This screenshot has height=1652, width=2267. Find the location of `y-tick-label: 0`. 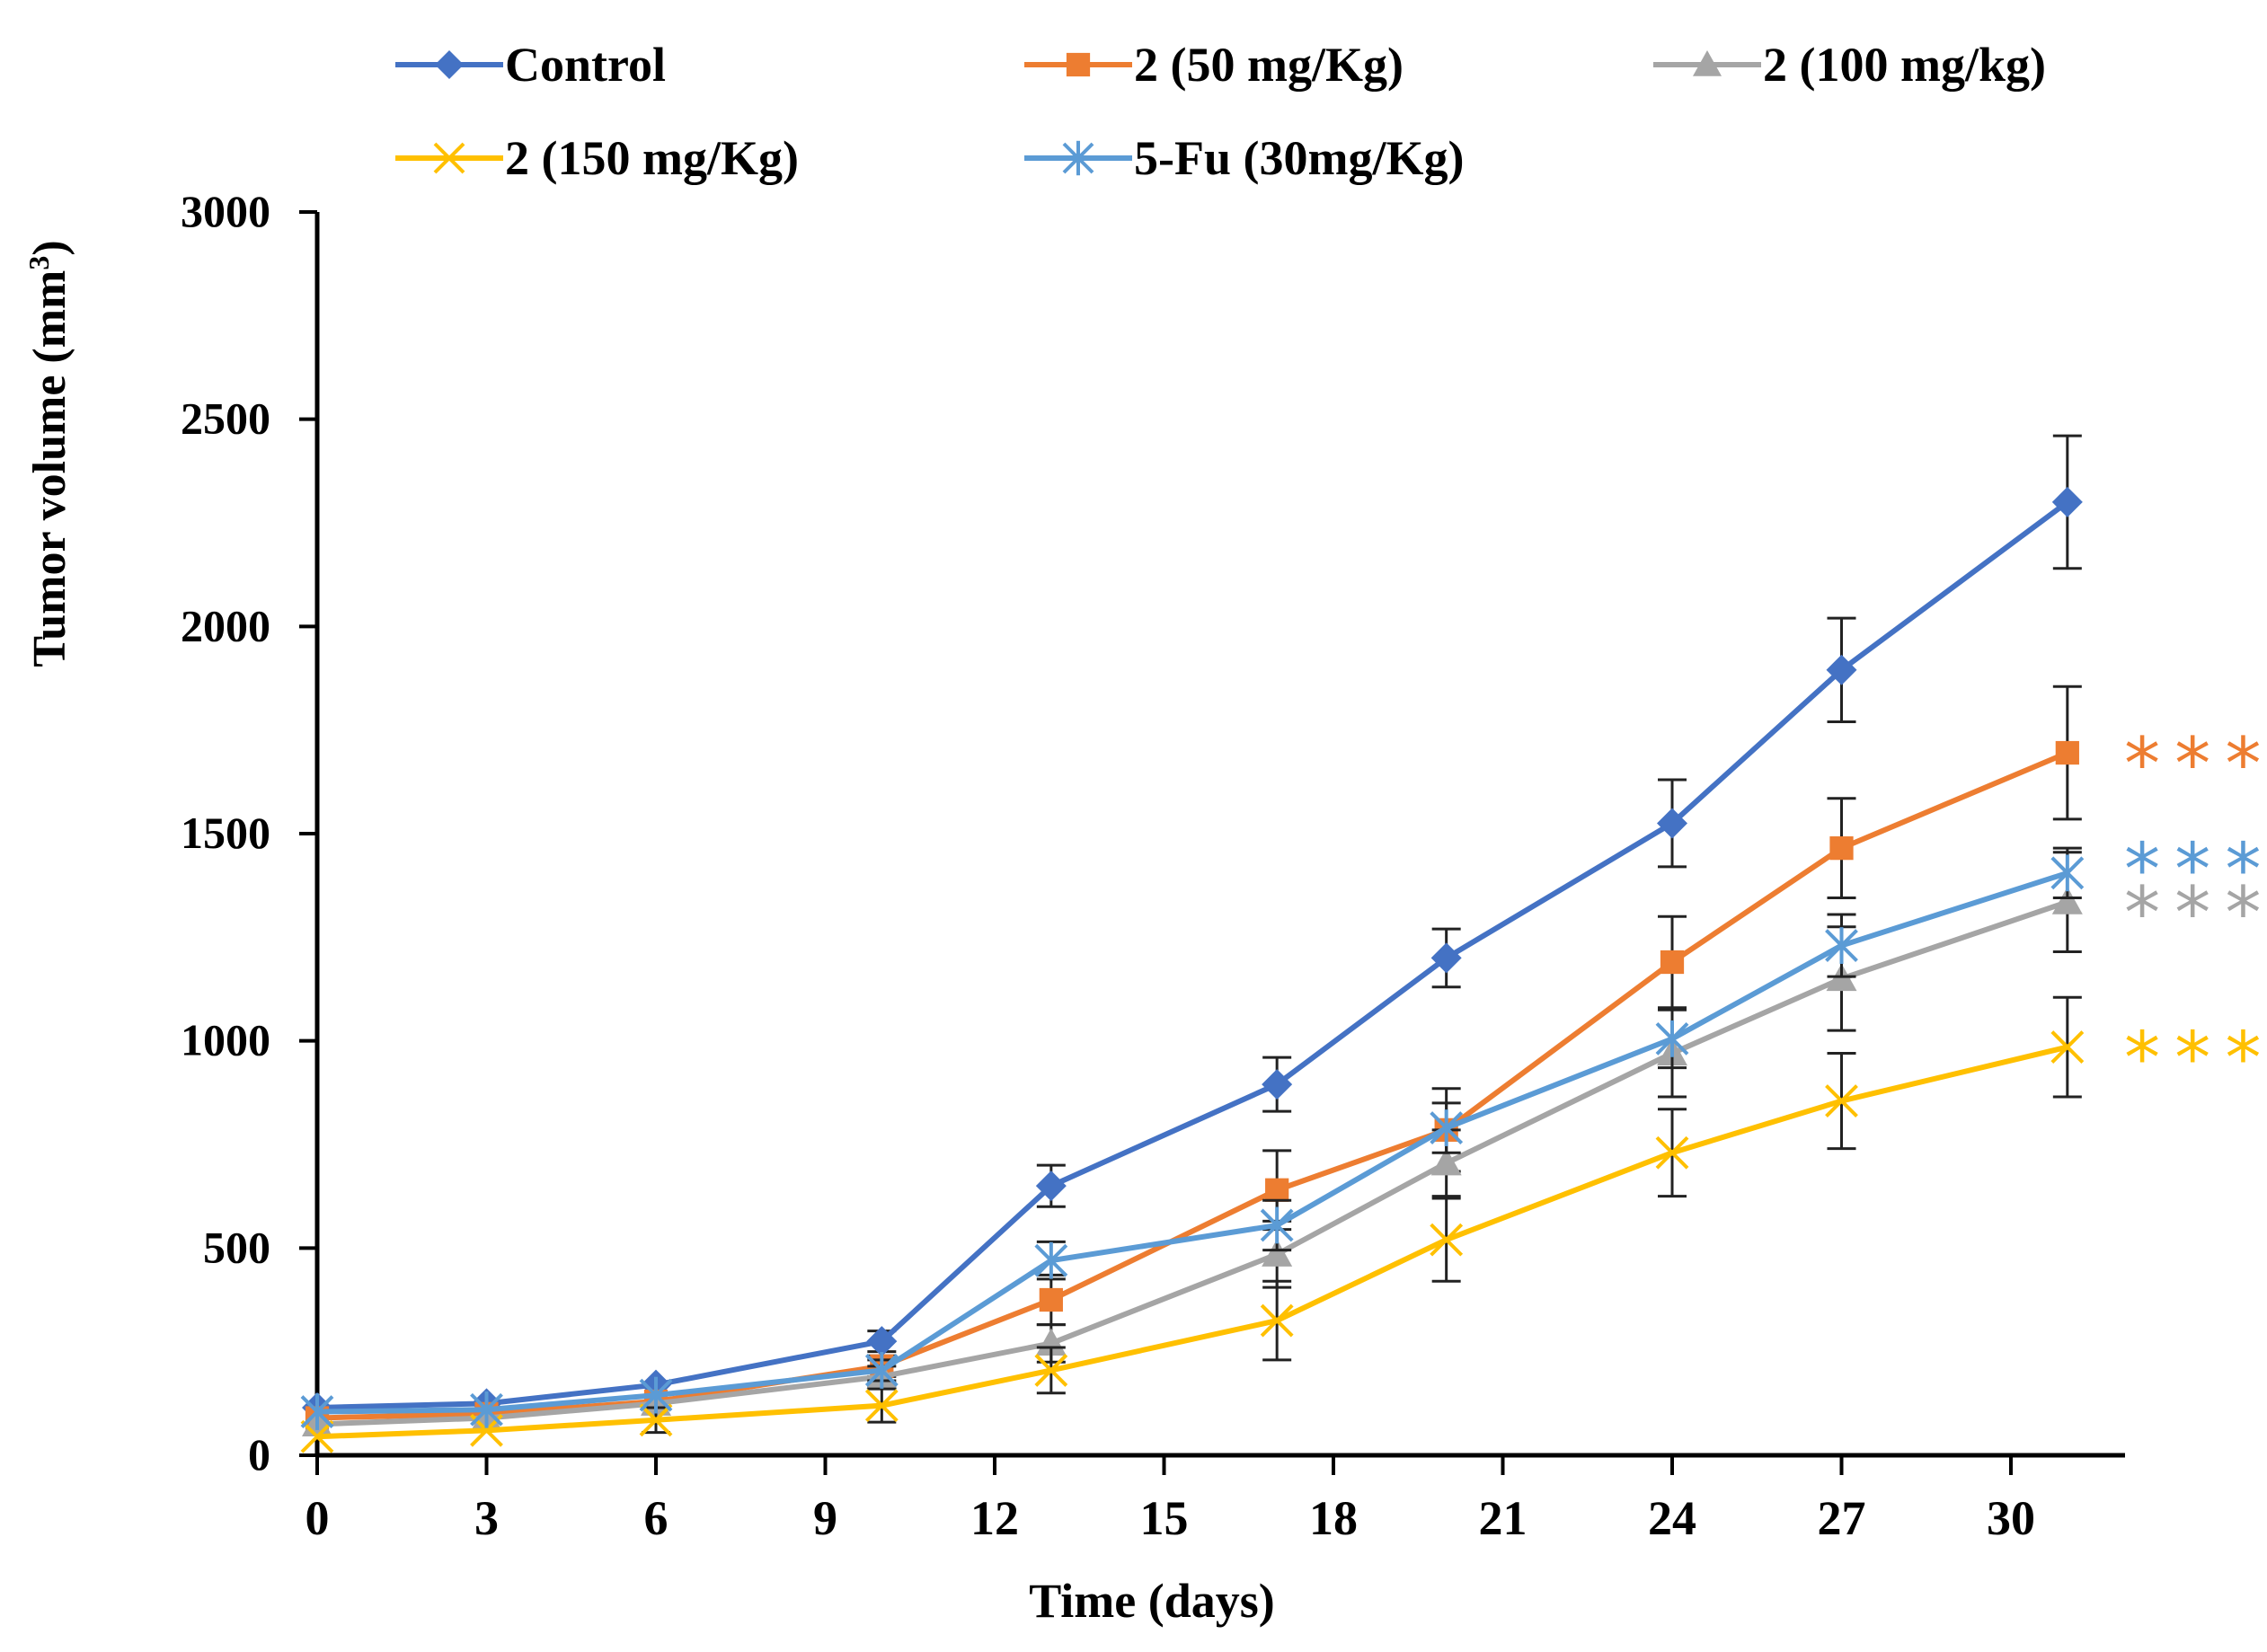

y-tick-label: 0 is located at coordinates (259, 1454).